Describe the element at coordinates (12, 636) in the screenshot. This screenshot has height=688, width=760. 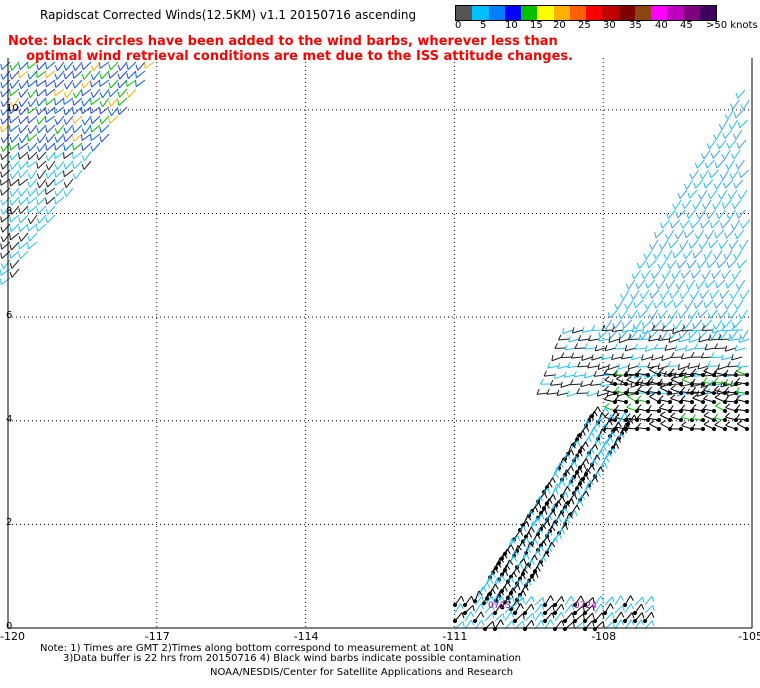
I see `longitude-tick: -120` at that location.